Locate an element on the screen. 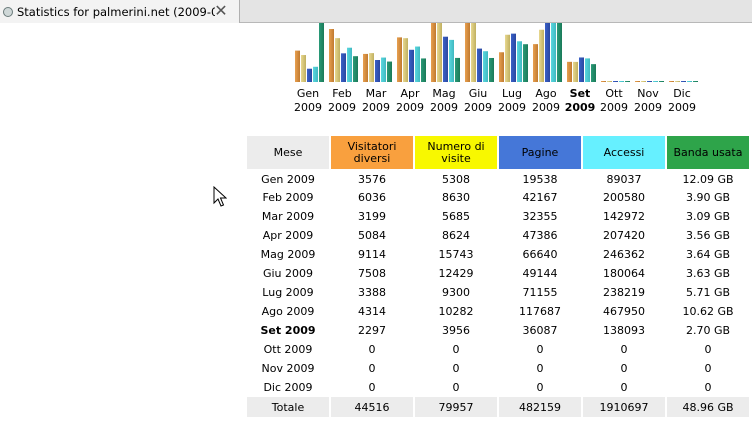  cell-visitatori: 5084 is located at coordinates (372, 235).